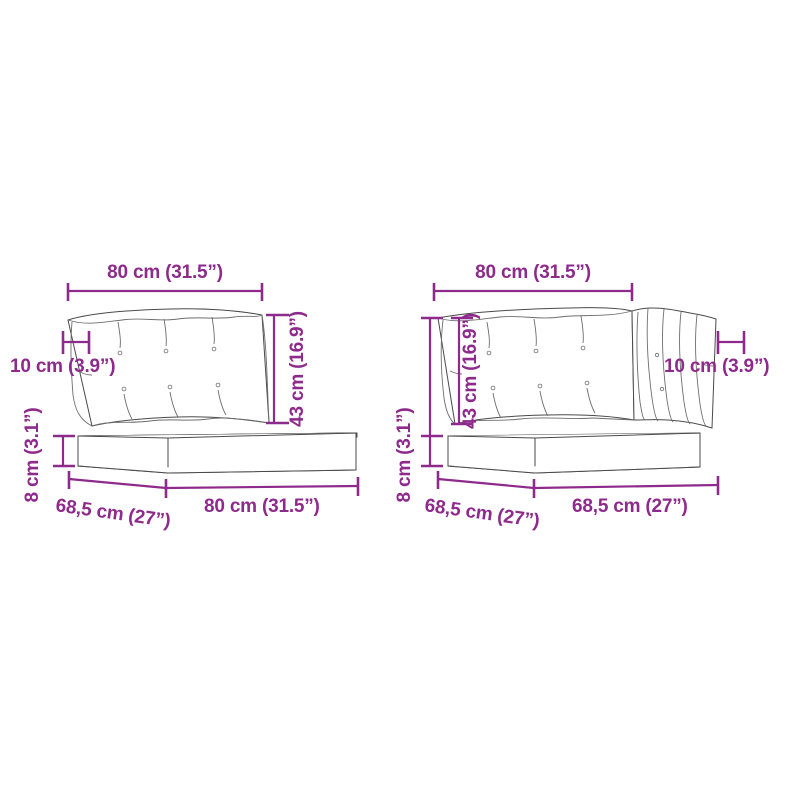  Describe the element at coordinates (63, 354) in the screenshot. I see `dimension-back-thickness-middle: 10 cm (3.9”)` at that location.